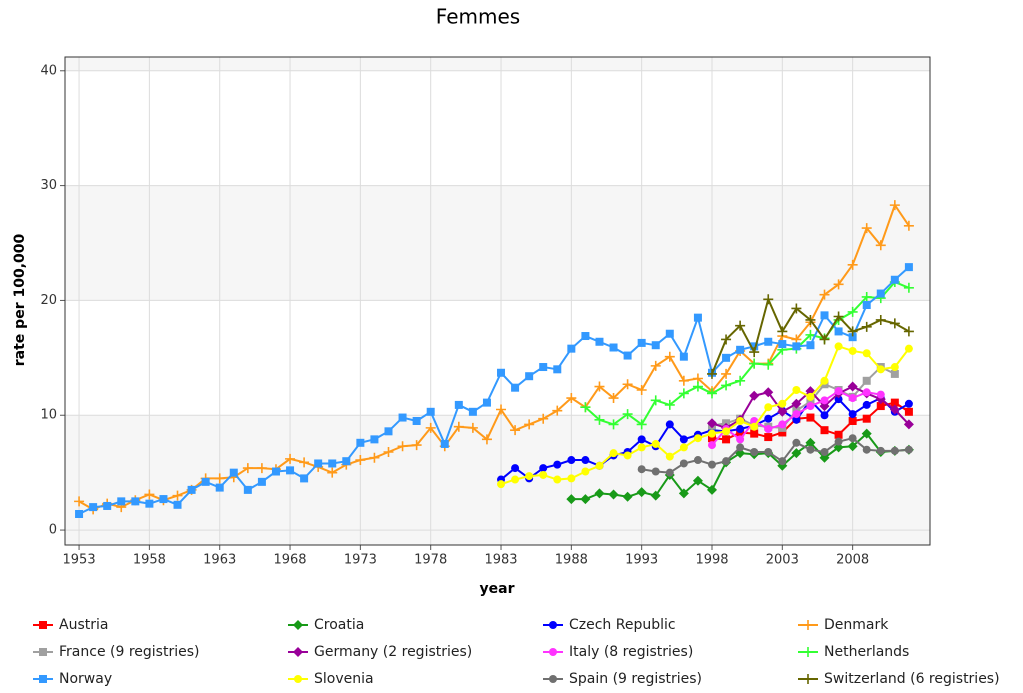 The height and width of the screenshot is (693, 1023). Describe the element at coordinates (497, 589) in the screenshot. I see `x-axis-label: year` at that location.